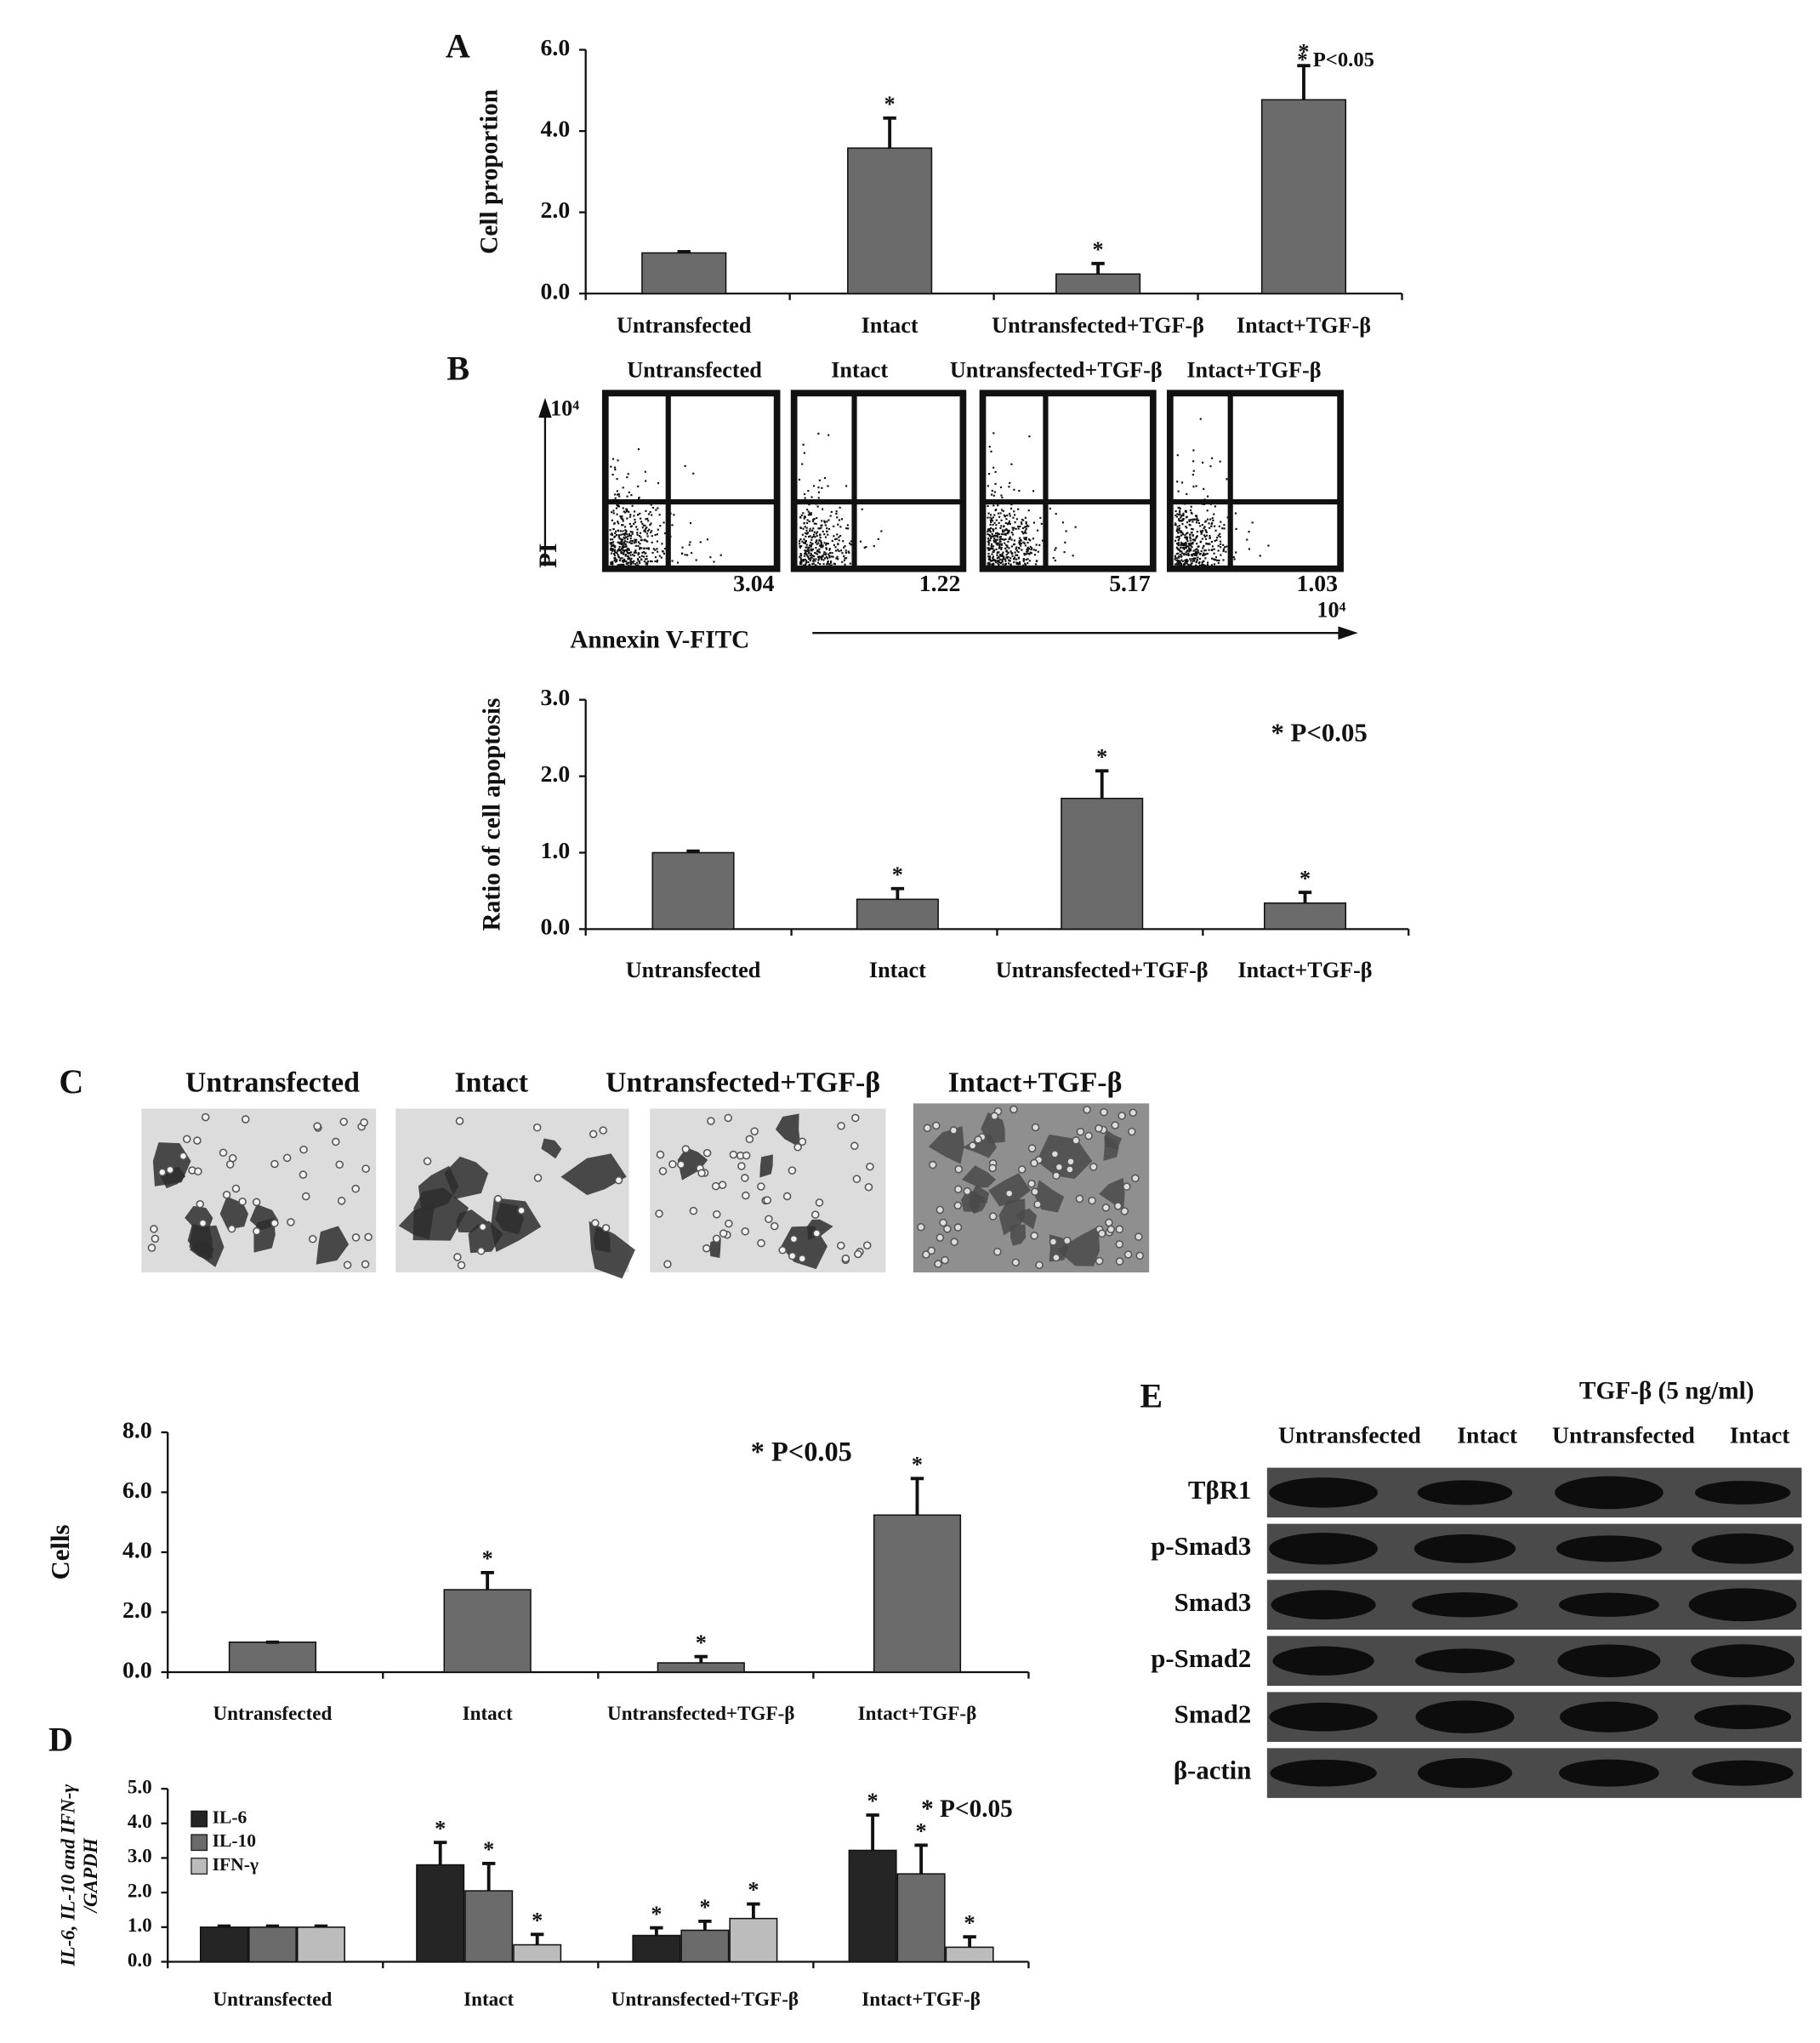 The image size is (1820, 2043). Describe the element at coordinates (320, 1945) in the screenshot. I see `bar` at that location.